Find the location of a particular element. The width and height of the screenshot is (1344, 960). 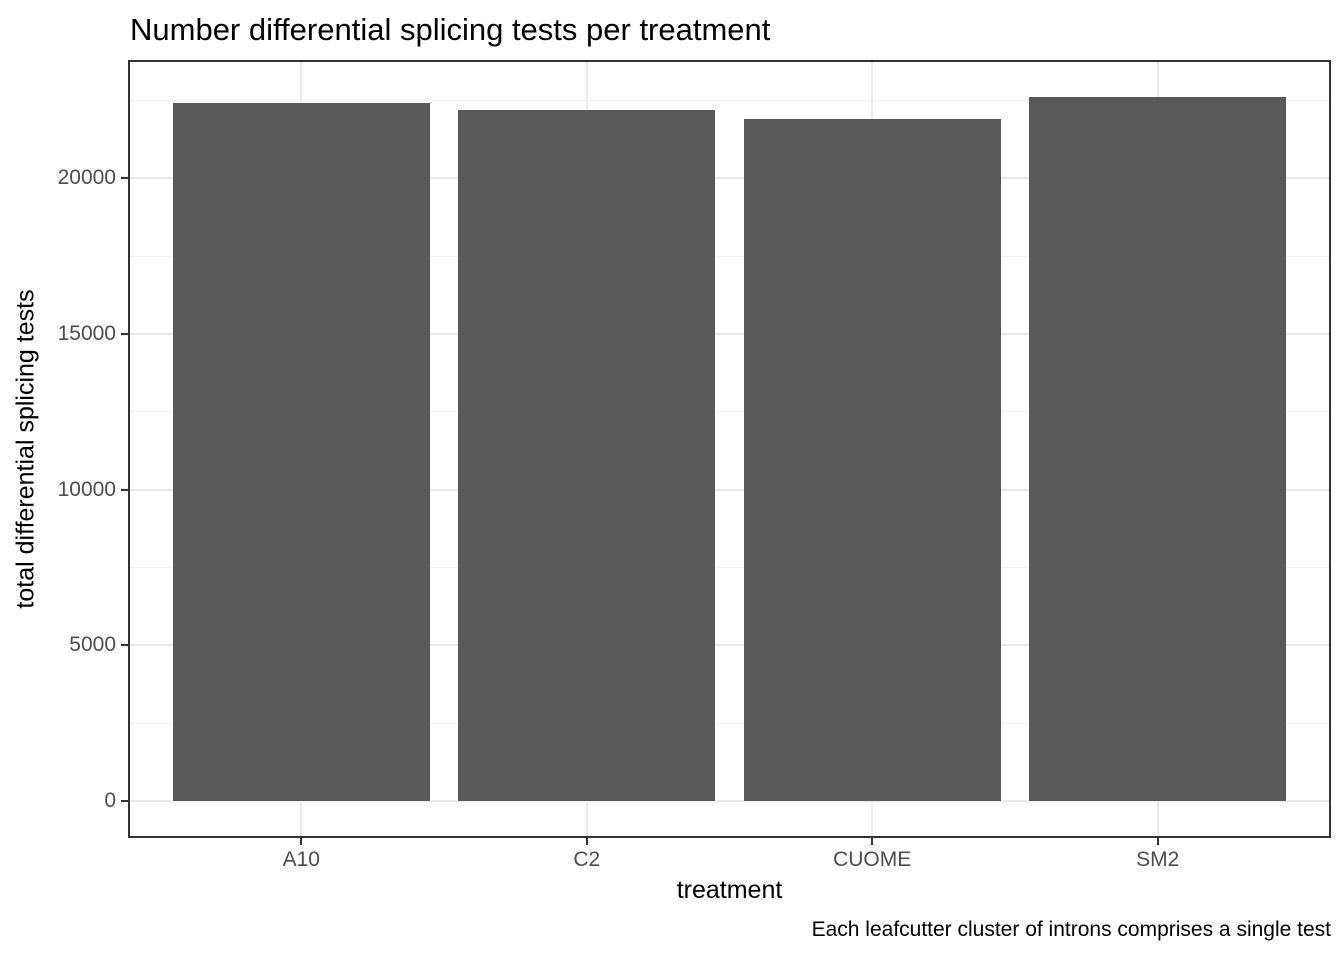

bar-c2 is located at coordinates (587, 455).